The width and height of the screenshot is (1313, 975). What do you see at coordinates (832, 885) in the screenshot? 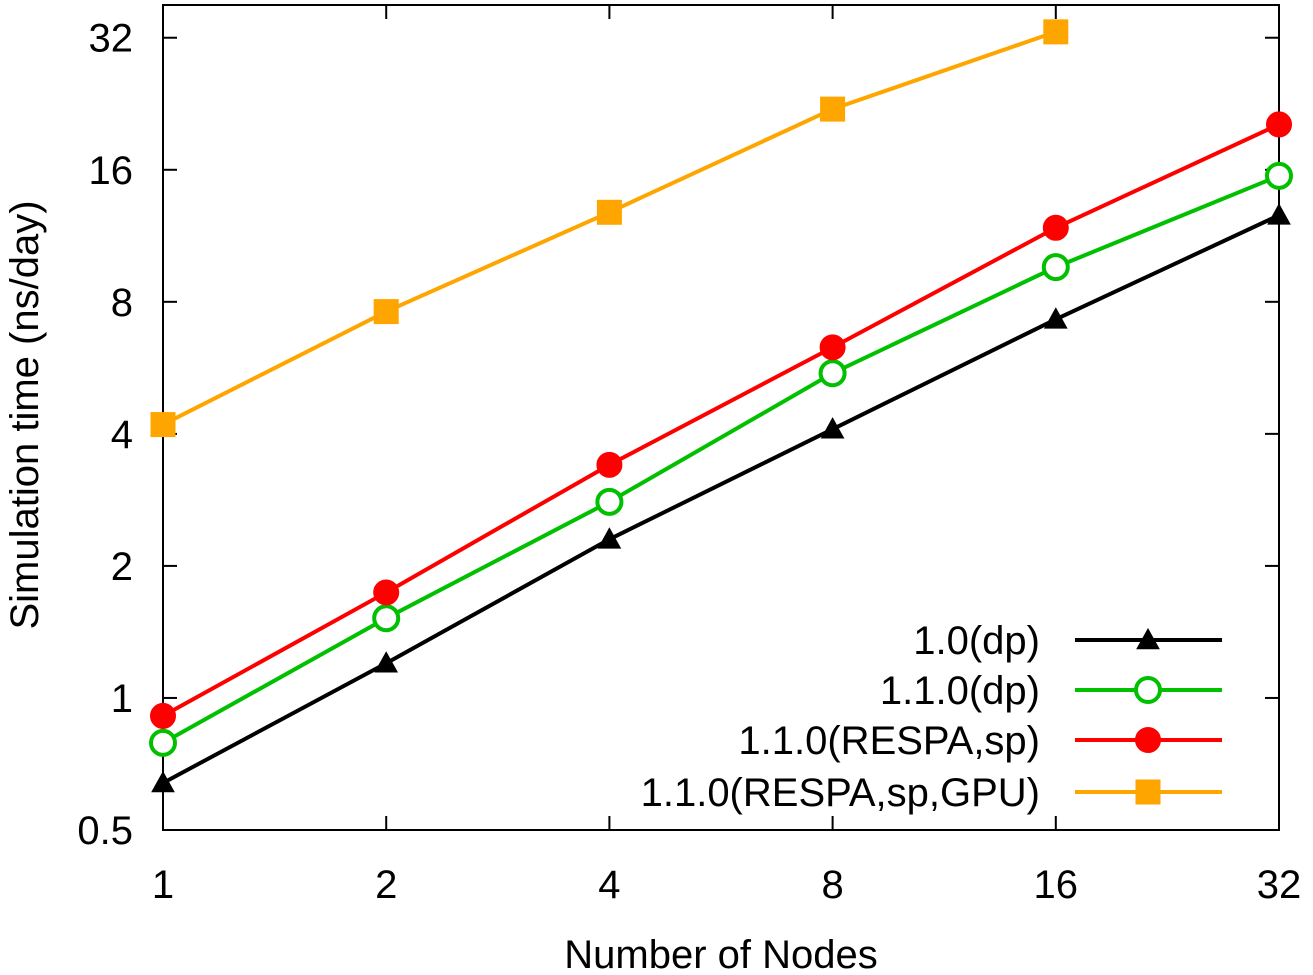
I see `x-tick-label: 8` at bounding box center [832, 885].